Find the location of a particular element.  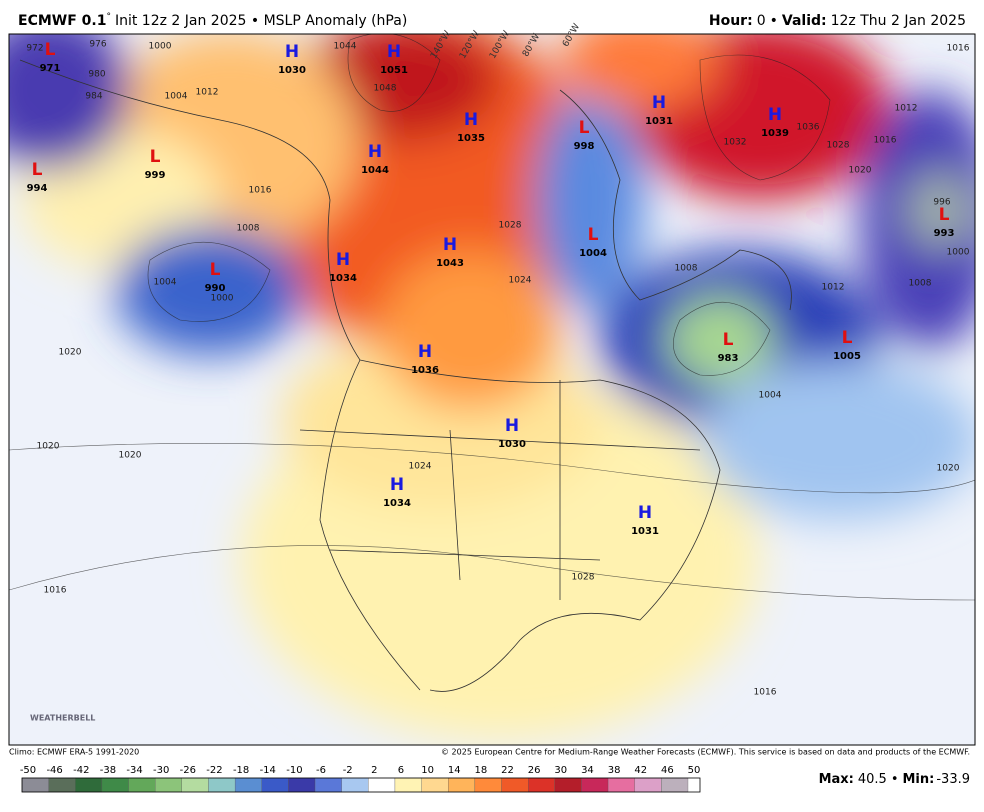

sep: • is located at coordinates (774, 21).